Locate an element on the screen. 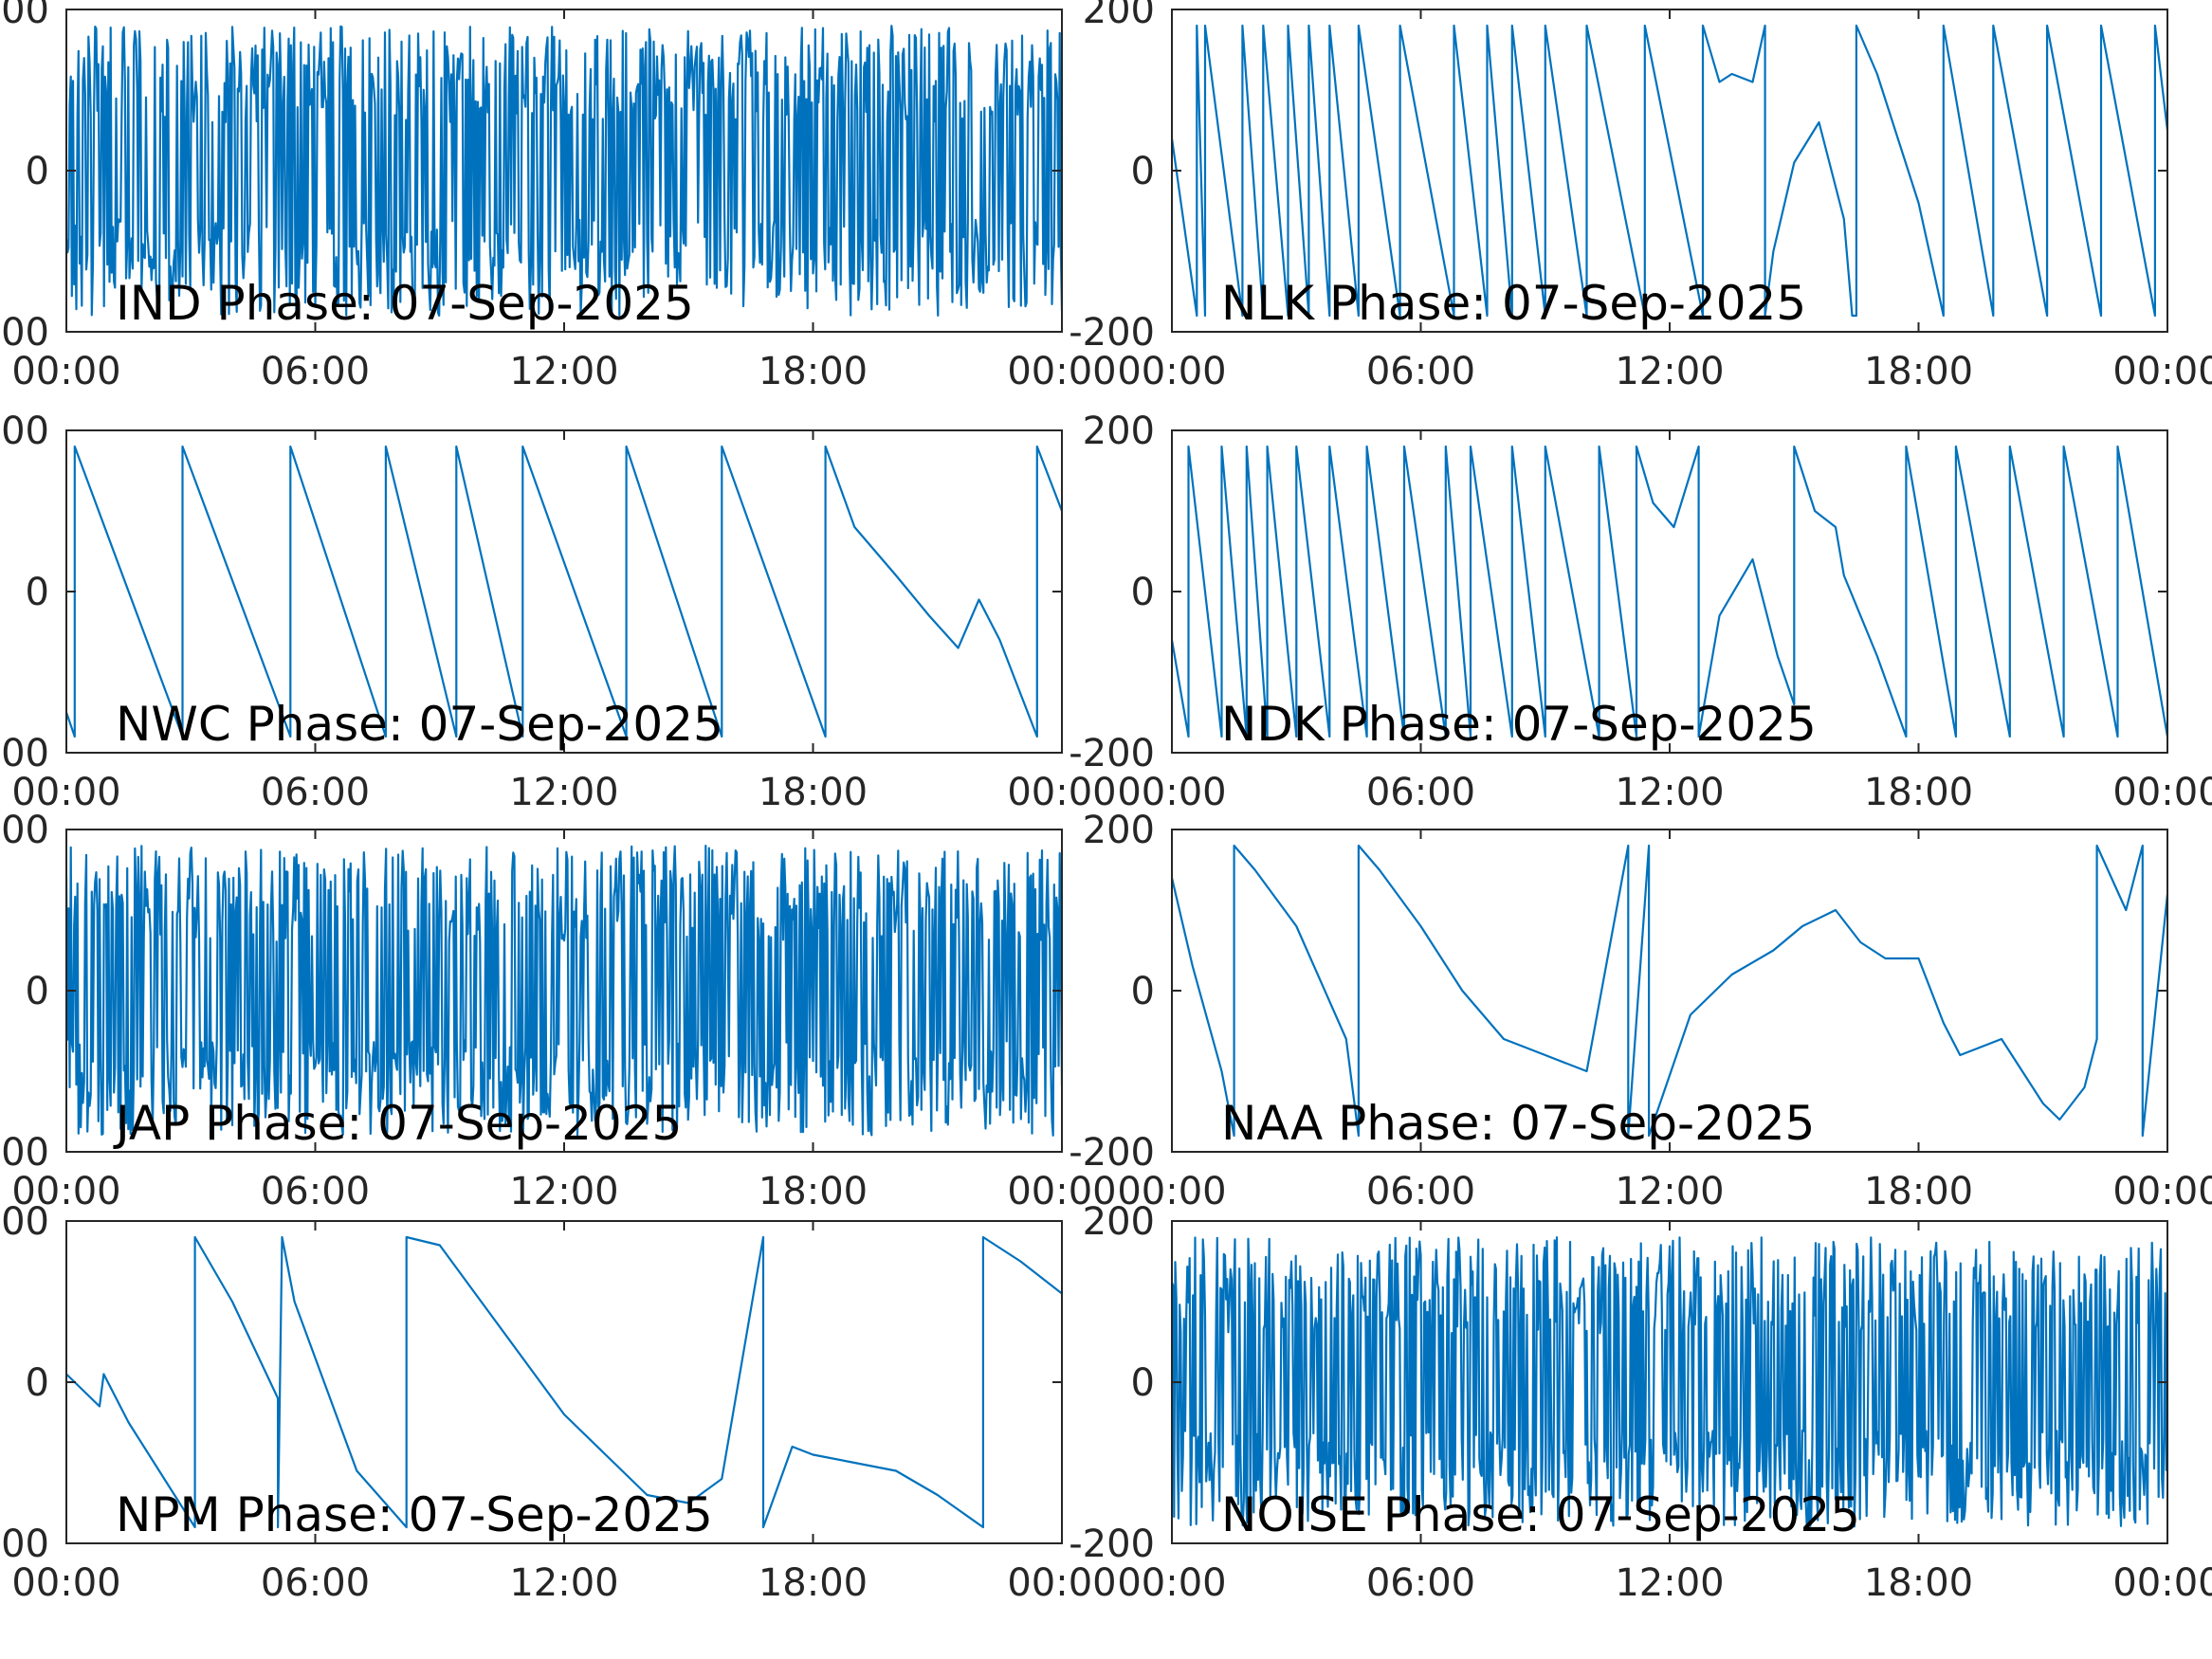  panel-title: NAA Phase: 07-Sep-2025 is located at coordinates (1518, 1123).